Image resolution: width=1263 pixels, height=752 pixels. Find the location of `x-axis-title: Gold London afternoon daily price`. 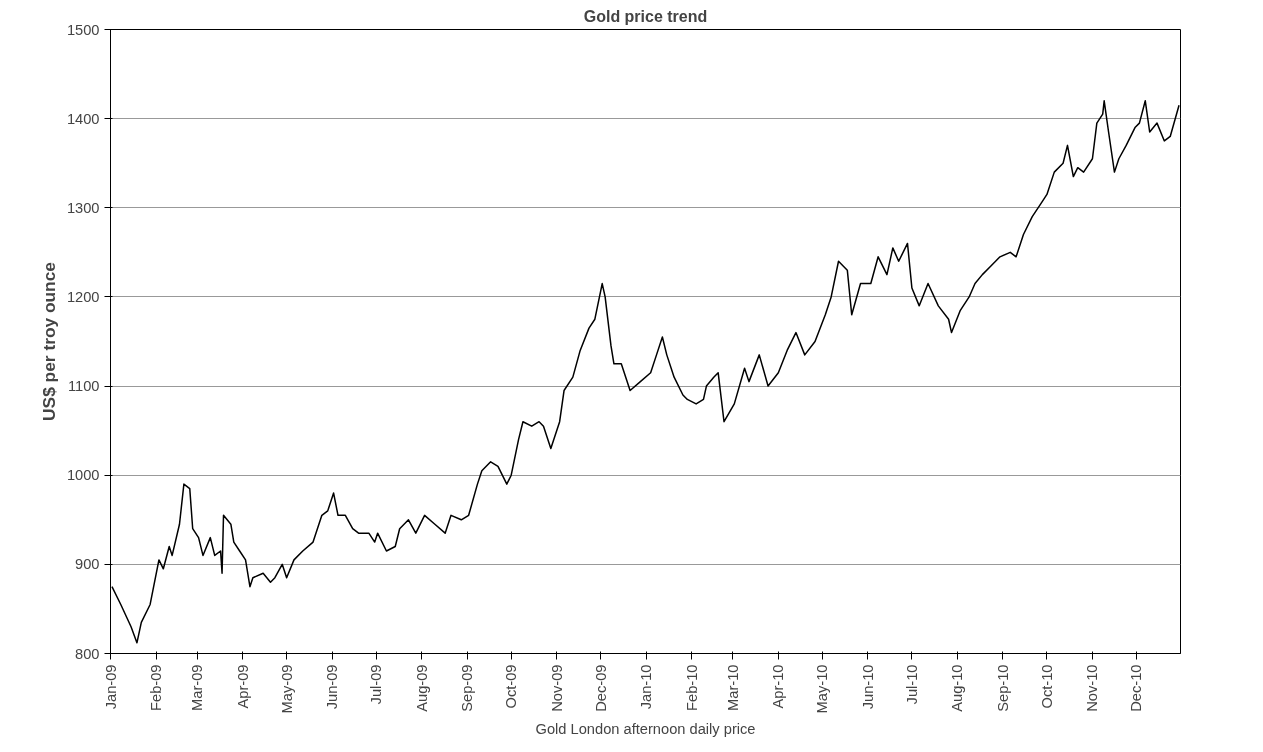

x-axis-title: Gold London afternoon daily price is located at coordinates (645, 729).